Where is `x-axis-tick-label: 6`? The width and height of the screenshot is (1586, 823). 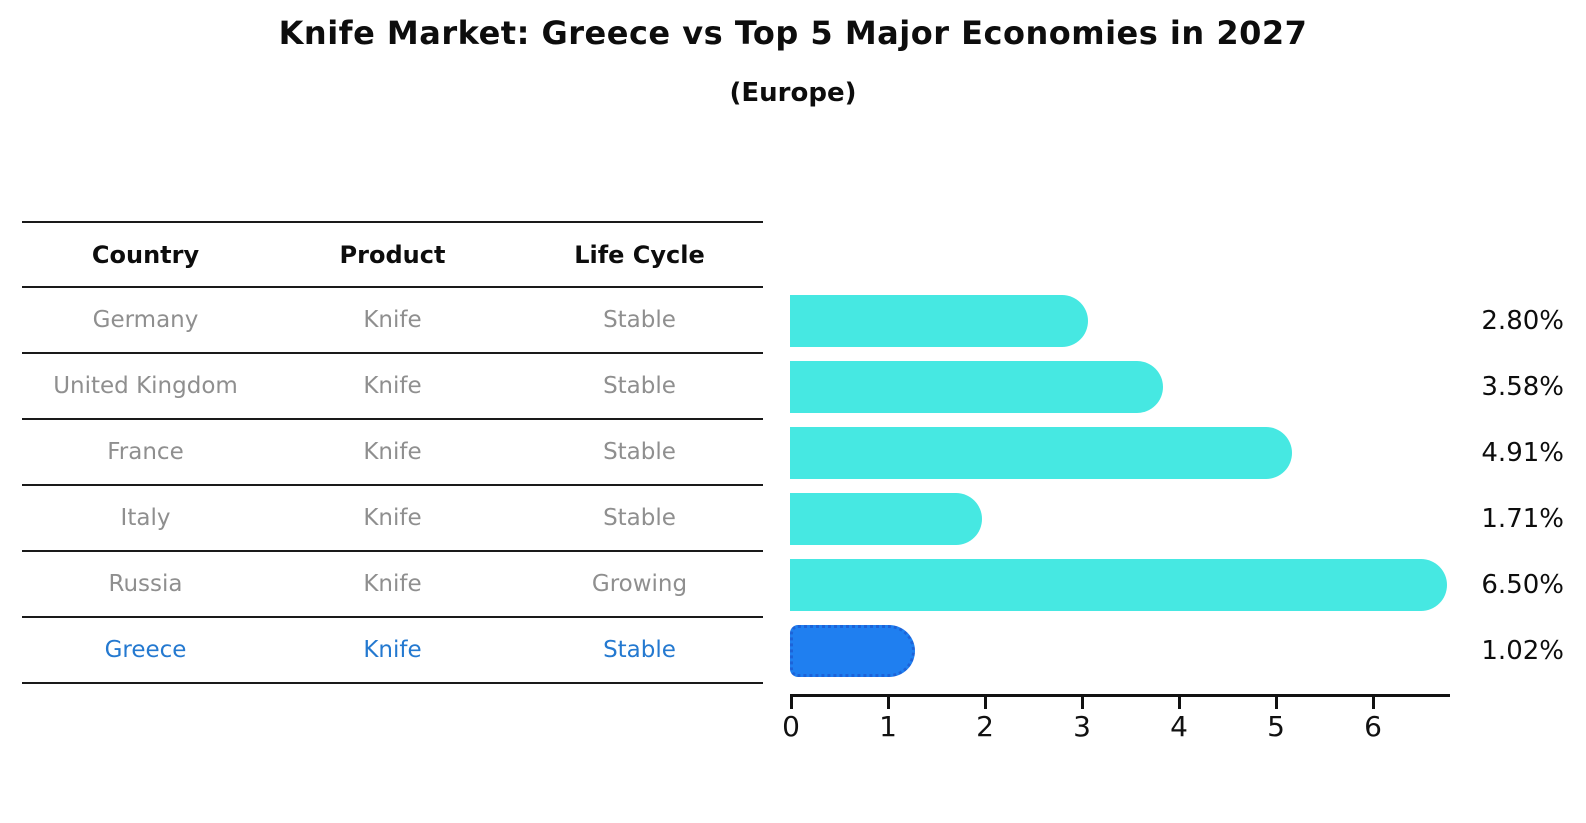 x-axis-tick-label: 6 is located at coordinates (1373, 726).